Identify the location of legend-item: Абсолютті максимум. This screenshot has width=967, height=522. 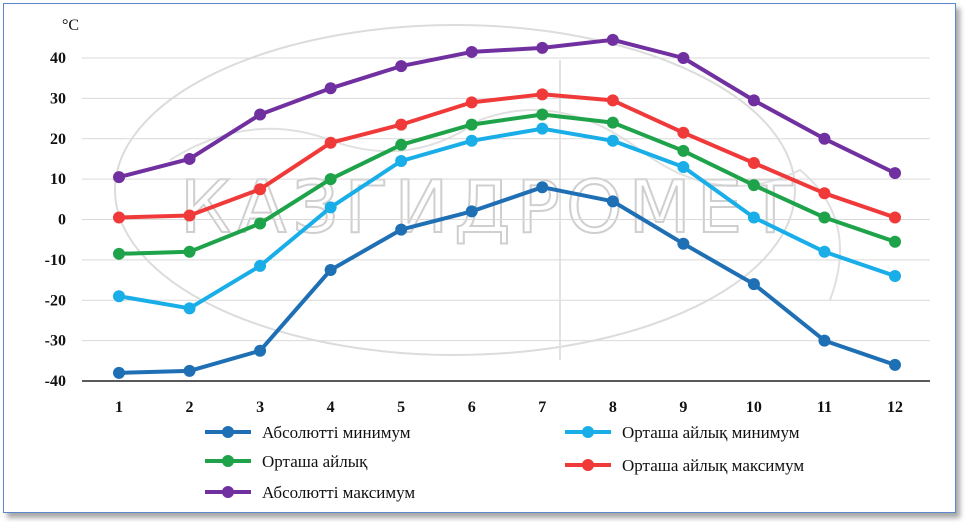
(310, 492).